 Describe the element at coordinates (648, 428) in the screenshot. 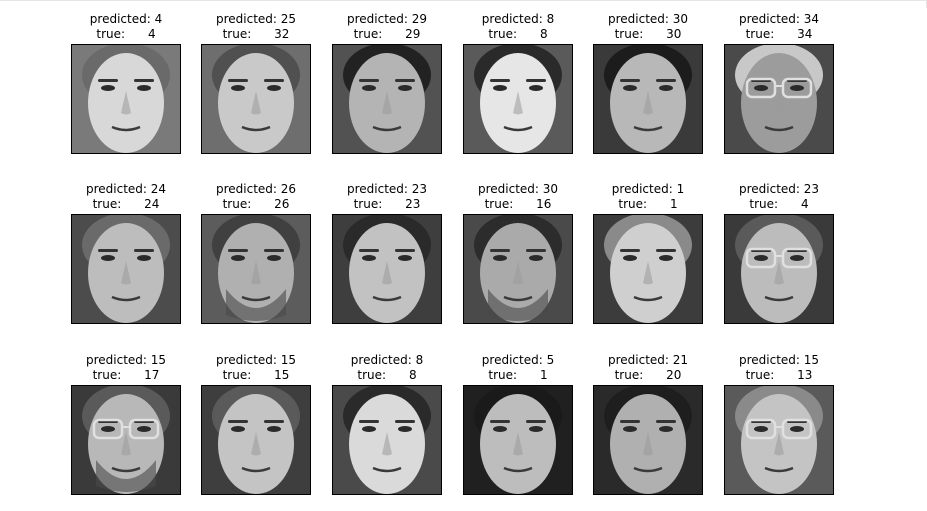

I see `face-panel: predicted: 21 true: 20` at that location.